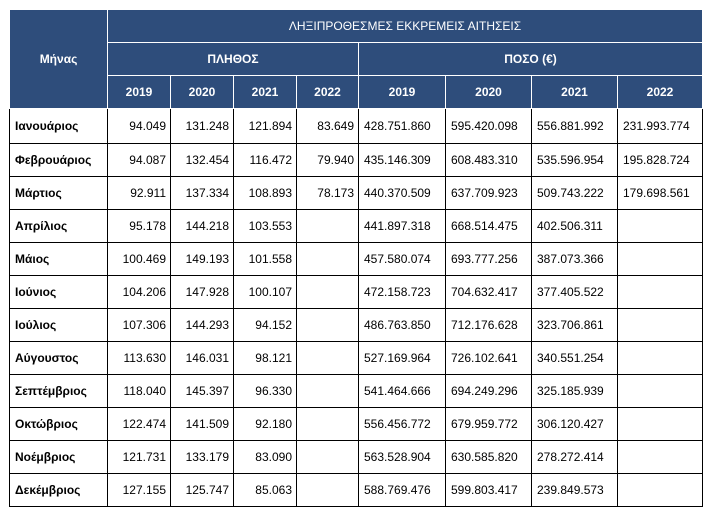 The width and height of the screenshot is (710, 512). Describe the element at coordinates (488, 259) in the screenshot. I see `amount-cell: 693.777.256` at that location.